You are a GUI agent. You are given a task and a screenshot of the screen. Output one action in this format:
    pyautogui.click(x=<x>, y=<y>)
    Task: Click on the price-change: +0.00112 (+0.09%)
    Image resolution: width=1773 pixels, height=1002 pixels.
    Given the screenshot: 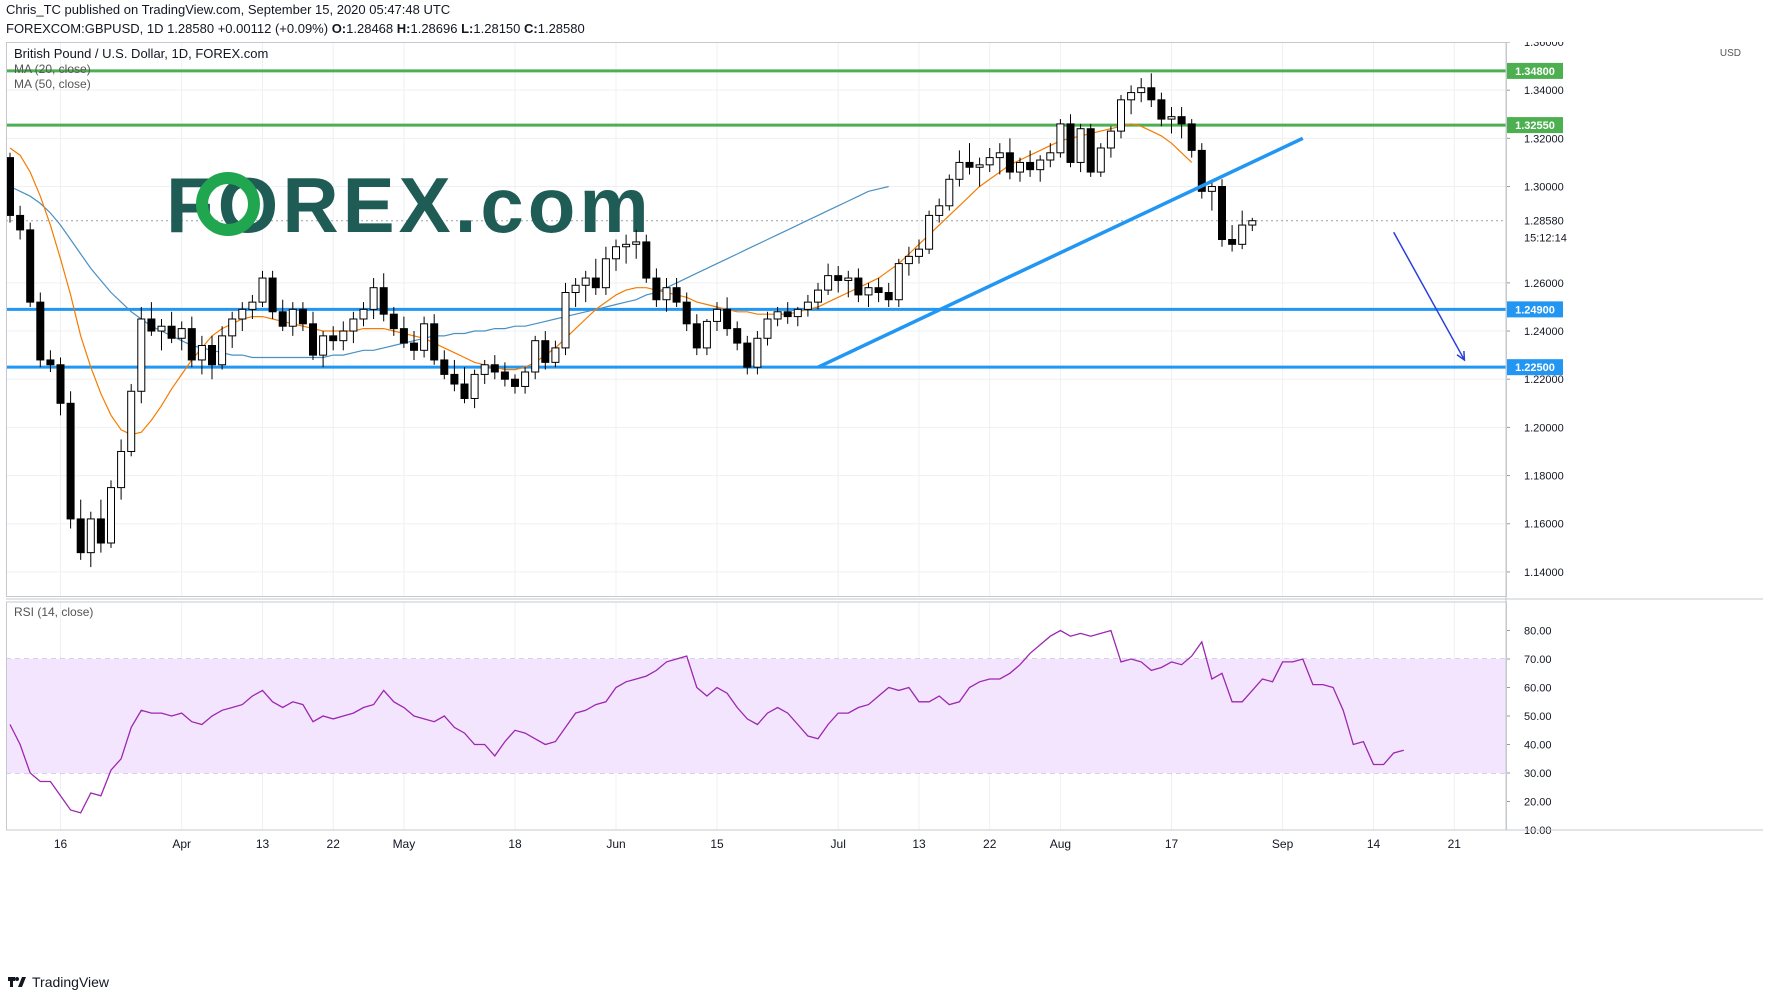 What is the action you would take?
    pyautogui.click(x=273, y=28)
    